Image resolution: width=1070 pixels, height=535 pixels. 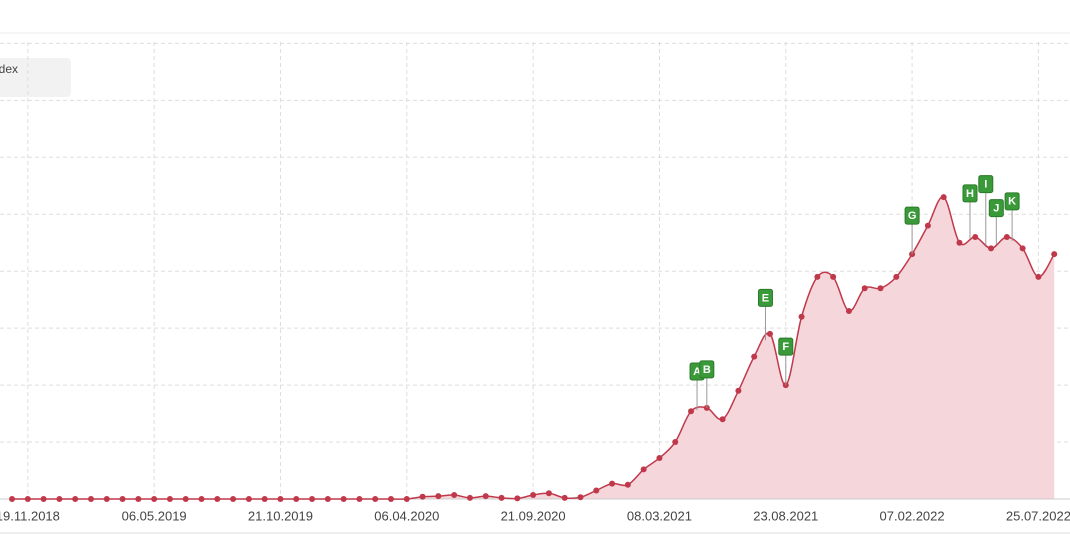 What do you see at coordinates (406, 515) in the screenshot?
I see `x-tick-label: 06.04.2020` at bounding box center [406, 515].